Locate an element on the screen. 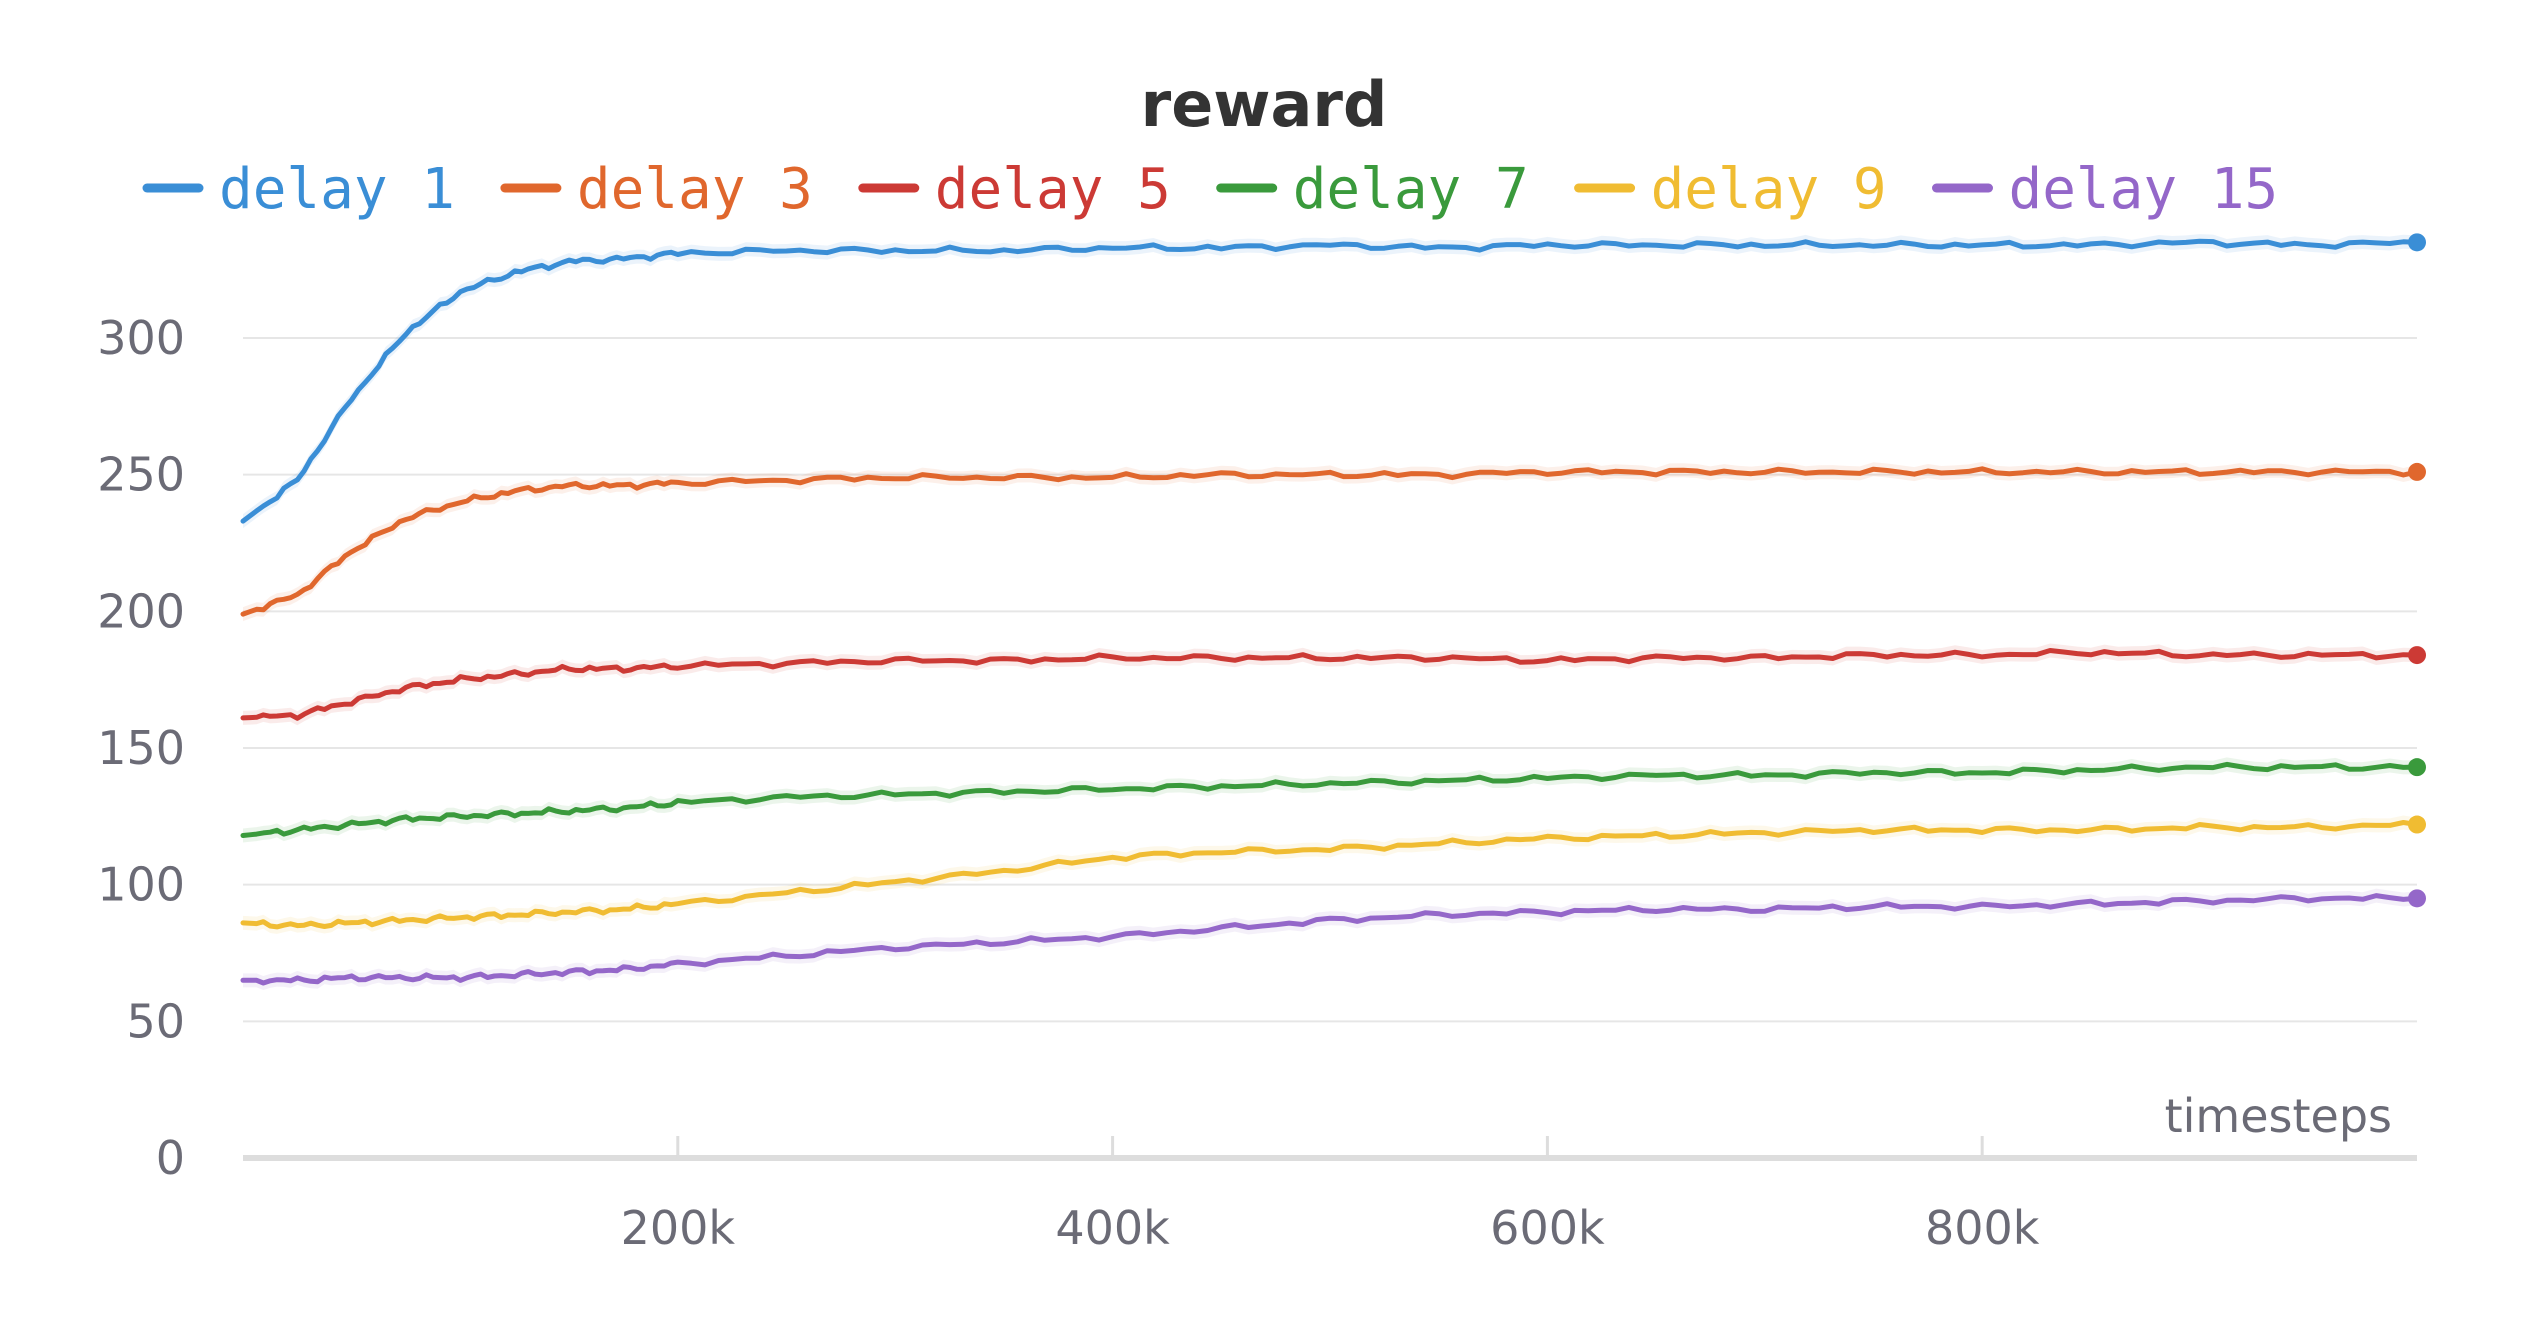 The height and width of the screenshot is (1328, 2528). y-tick-label: 200 is located at coordinates (141, 611).